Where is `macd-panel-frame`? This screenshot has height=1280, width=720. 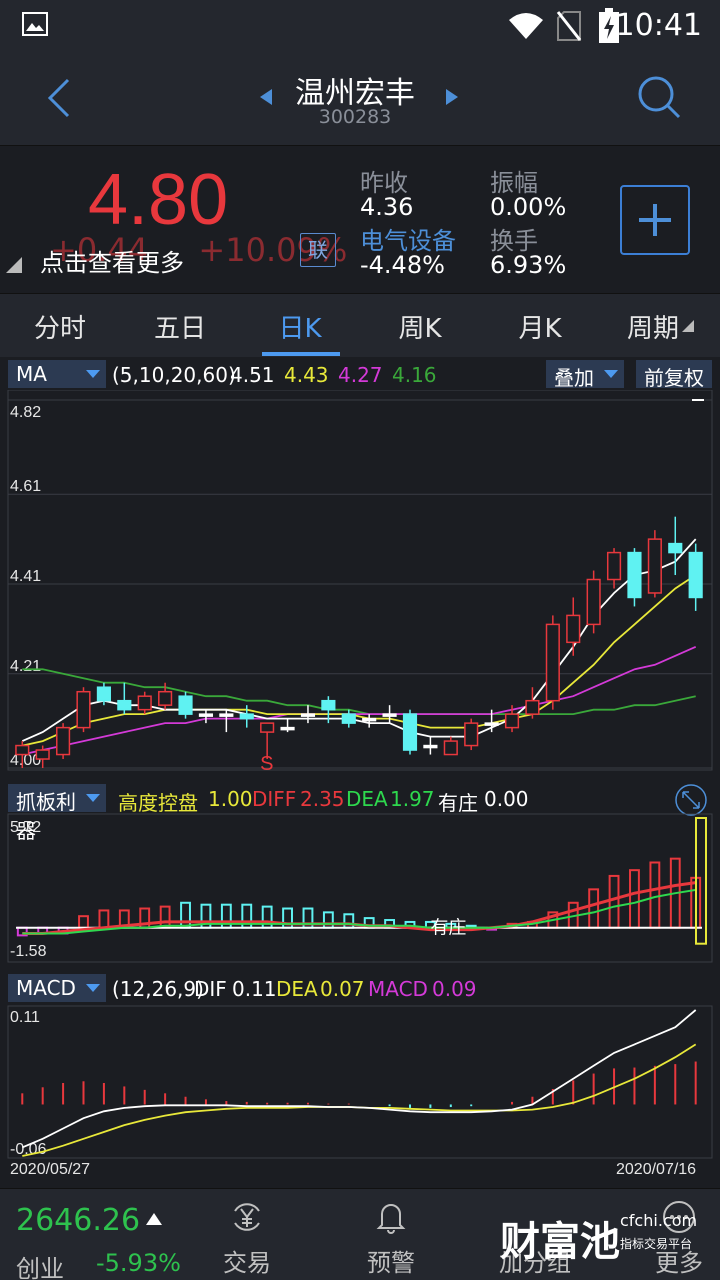
macd-panel-frame is located at coordinates (360, 1082).